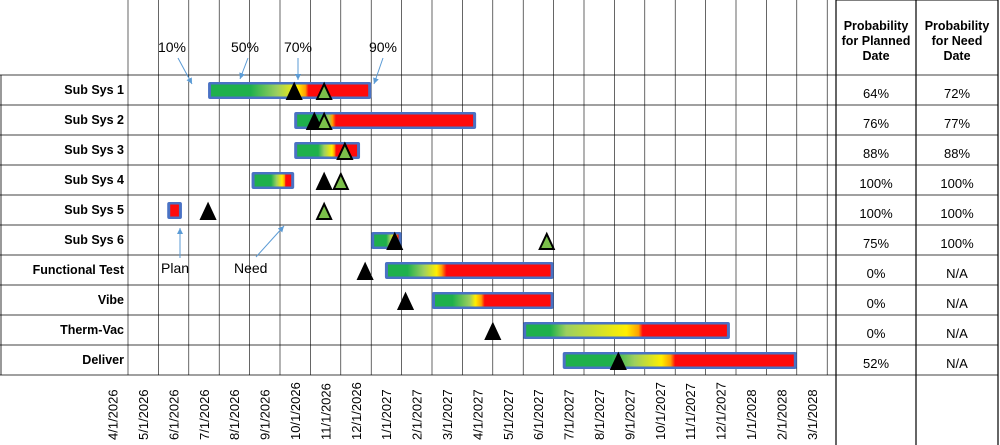 The image size is (1000, 445). Describe the element at coordinates (812, 414) in the screenshot. I see `date-label: 3/1/2028` at that location.